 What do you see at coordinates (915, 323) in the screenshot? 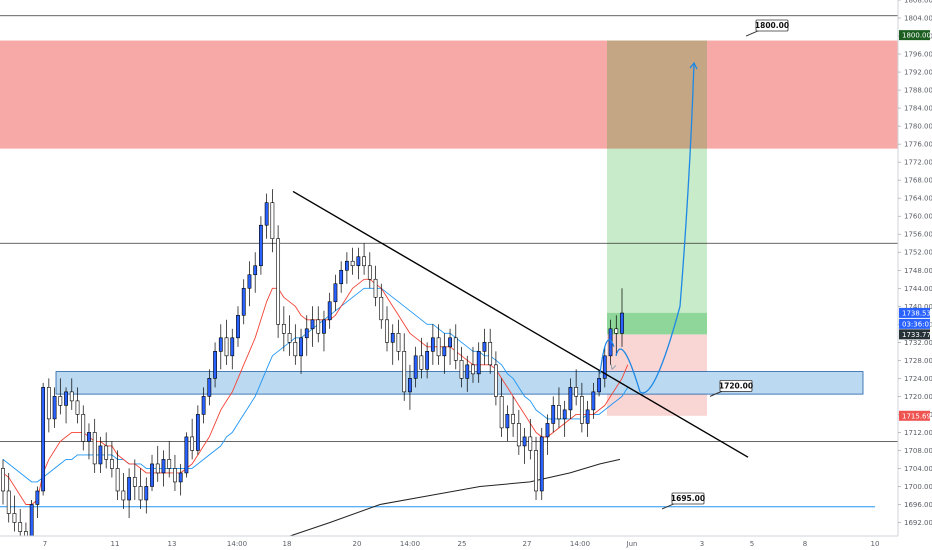
I see `tag-countdown: 03:36:02` at bounding box center [915, 323].